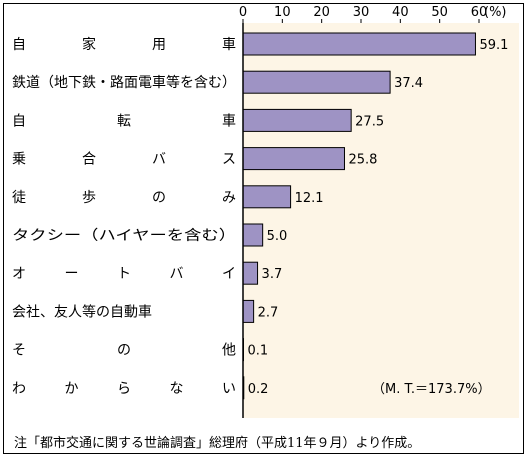  What do you see at coordinates (431, 389) in the screenshot?
I see `total-annotation: （M. T.＝173.7%）` at bounding box center [431, 389].